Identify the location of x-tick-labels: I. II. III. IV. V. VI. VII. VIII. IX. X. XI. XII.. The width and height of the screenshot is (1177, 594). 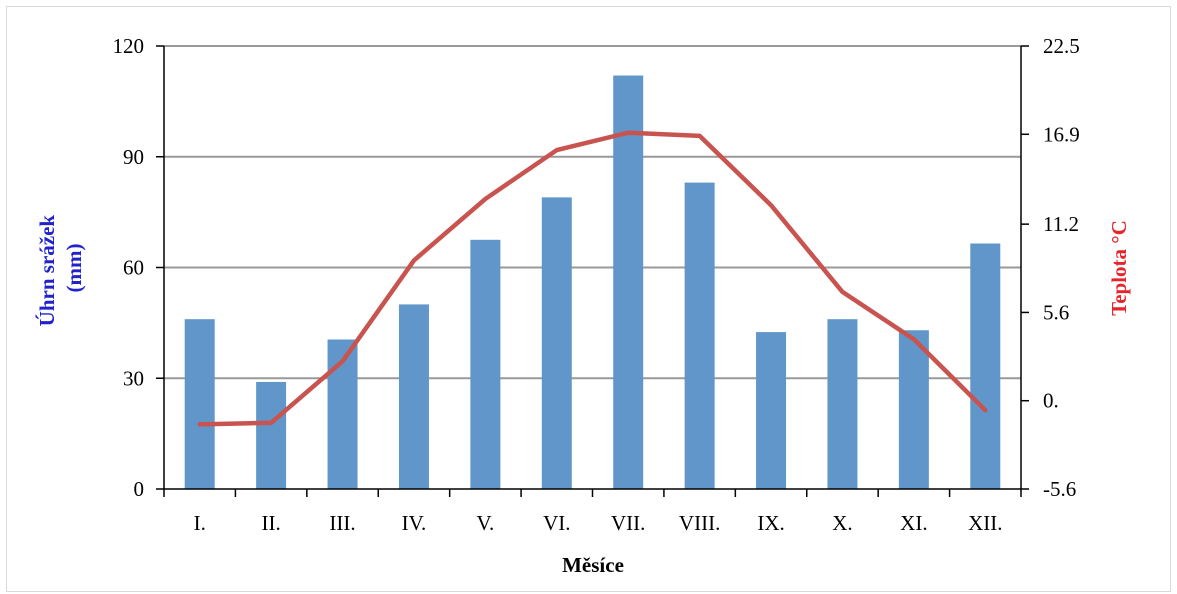
(598, 523).